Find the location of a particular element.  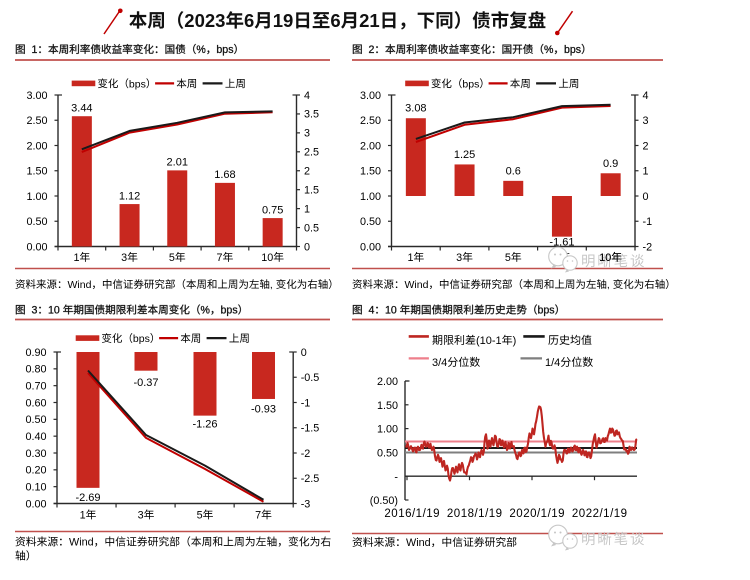

svg-text: 6 is located at coordinates (335, 20).